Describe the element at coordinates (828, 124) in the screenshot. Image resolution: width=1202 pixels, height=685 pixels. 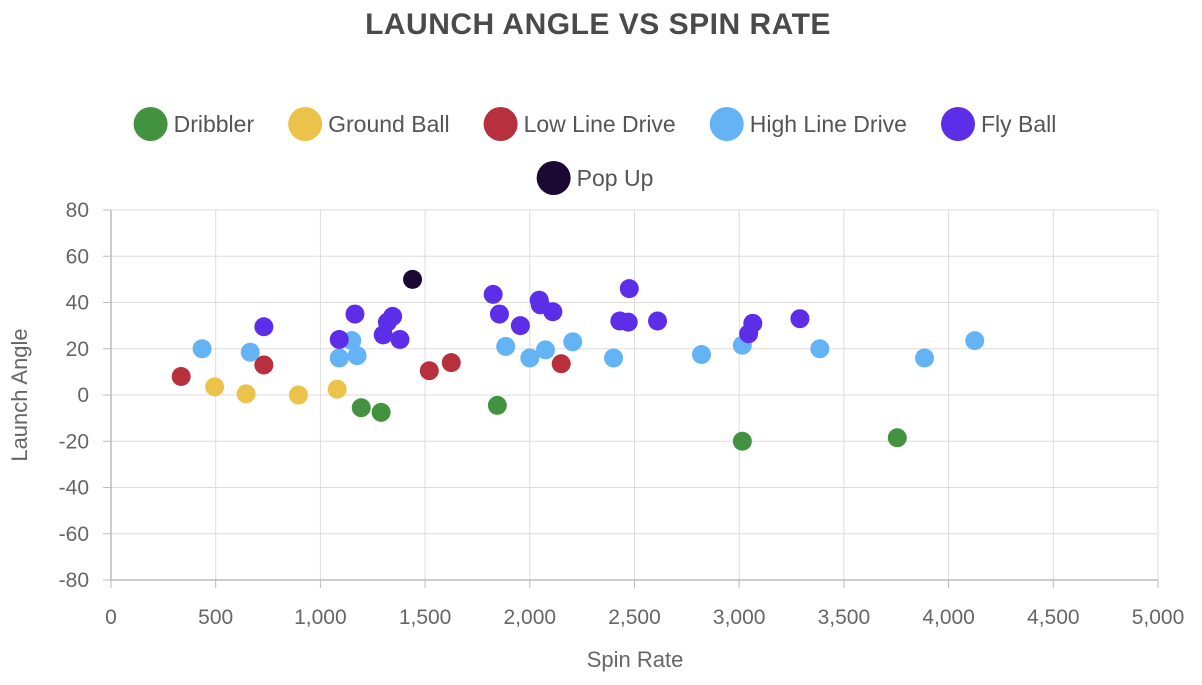
I see `legend-label: High Line Drive` at that location.